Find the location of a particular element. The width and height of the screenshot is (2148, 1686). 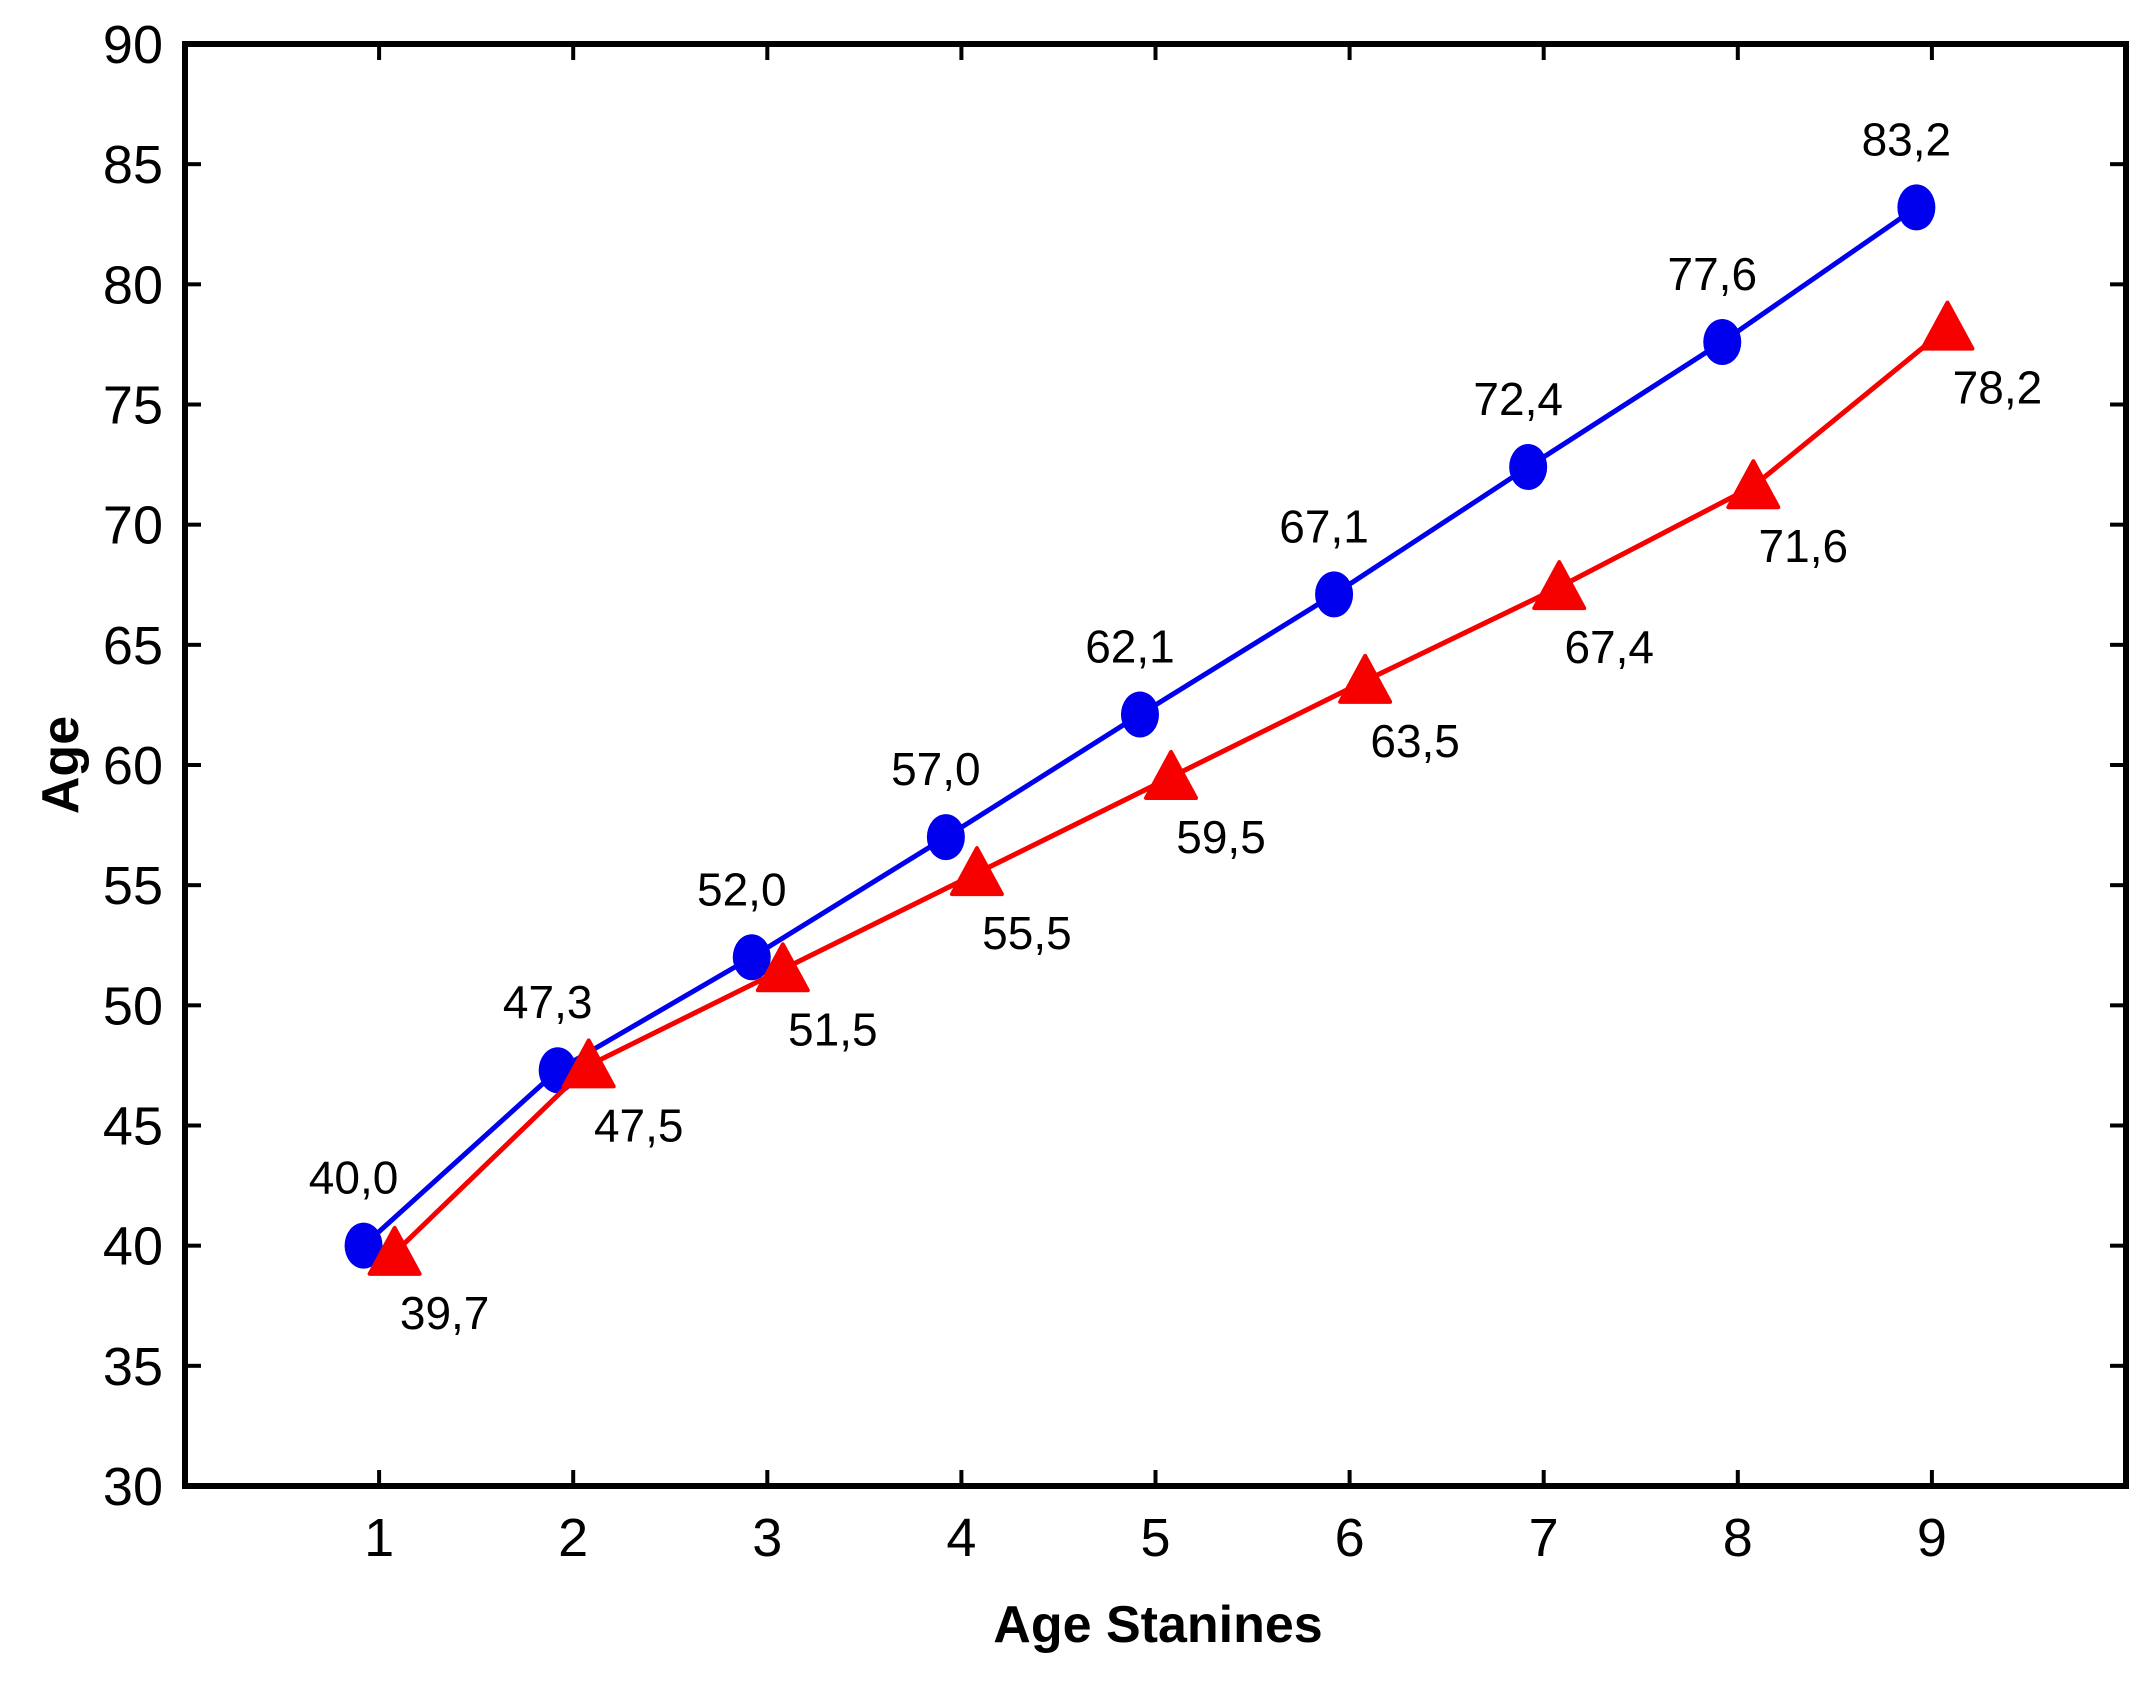

point-label: 47,5 is located at coordinates (639, 1125).